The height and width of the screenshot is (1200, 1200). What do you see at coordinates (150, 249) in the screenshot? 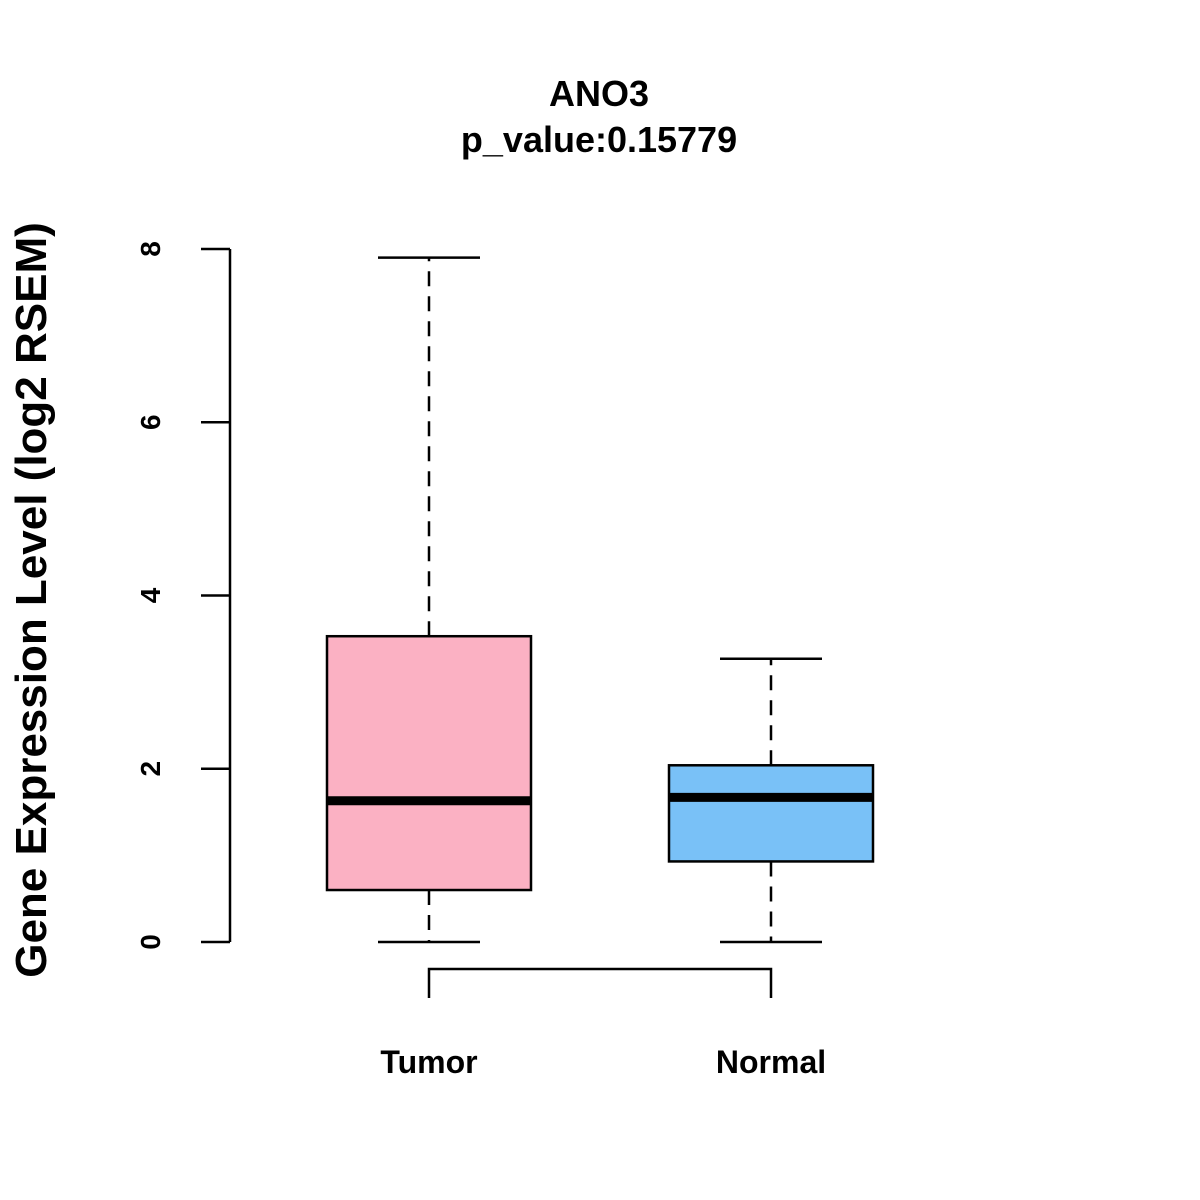
I see `y-tick-label: 8` at bounding box center [150, 249].